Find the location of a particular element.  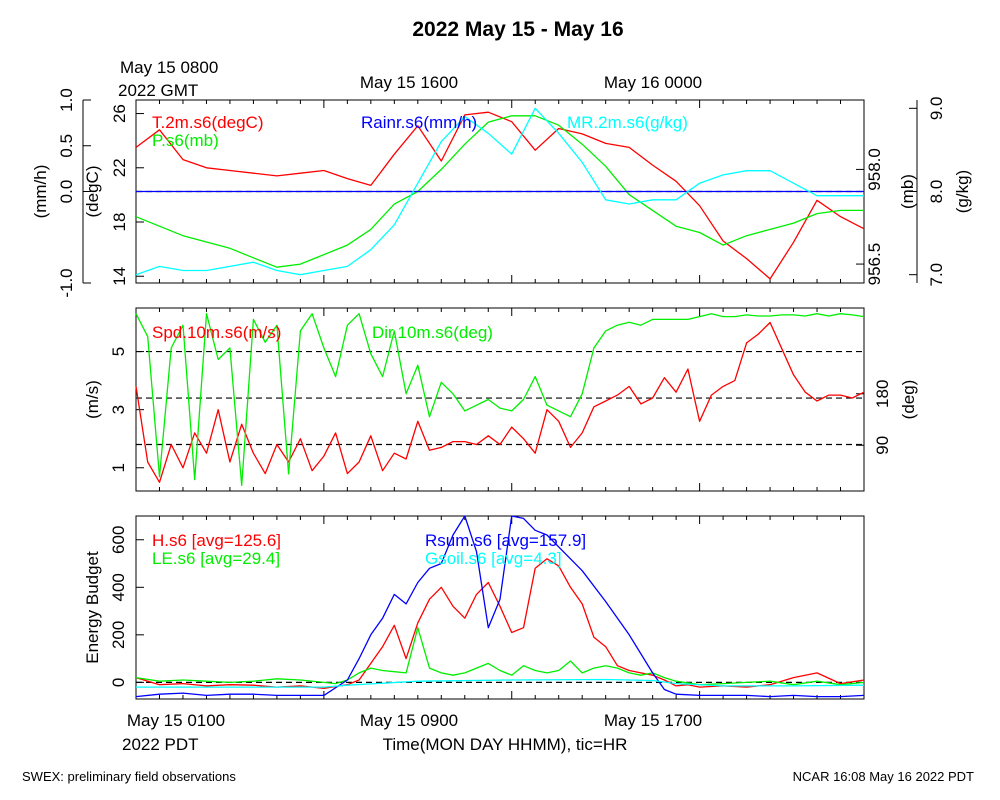

legend-temperature: T.2m.s6(degC) is located at coordinates (207, 122).